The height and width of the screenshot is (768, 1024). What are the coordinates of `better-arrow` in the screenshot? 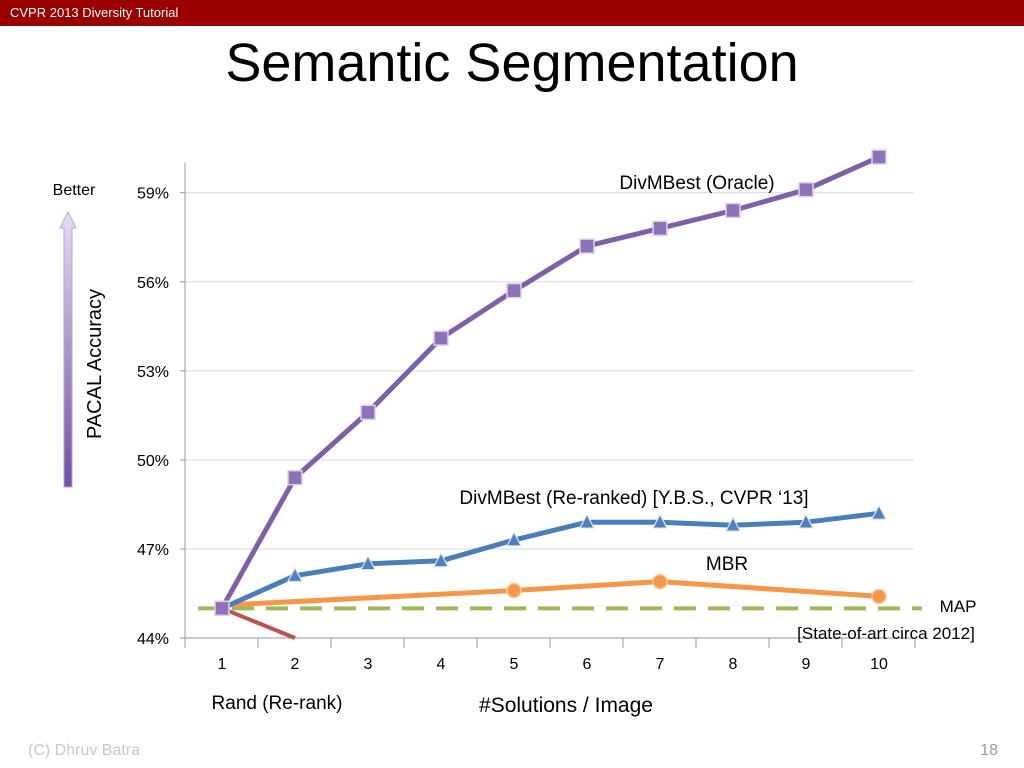 It's located at (68, 349).